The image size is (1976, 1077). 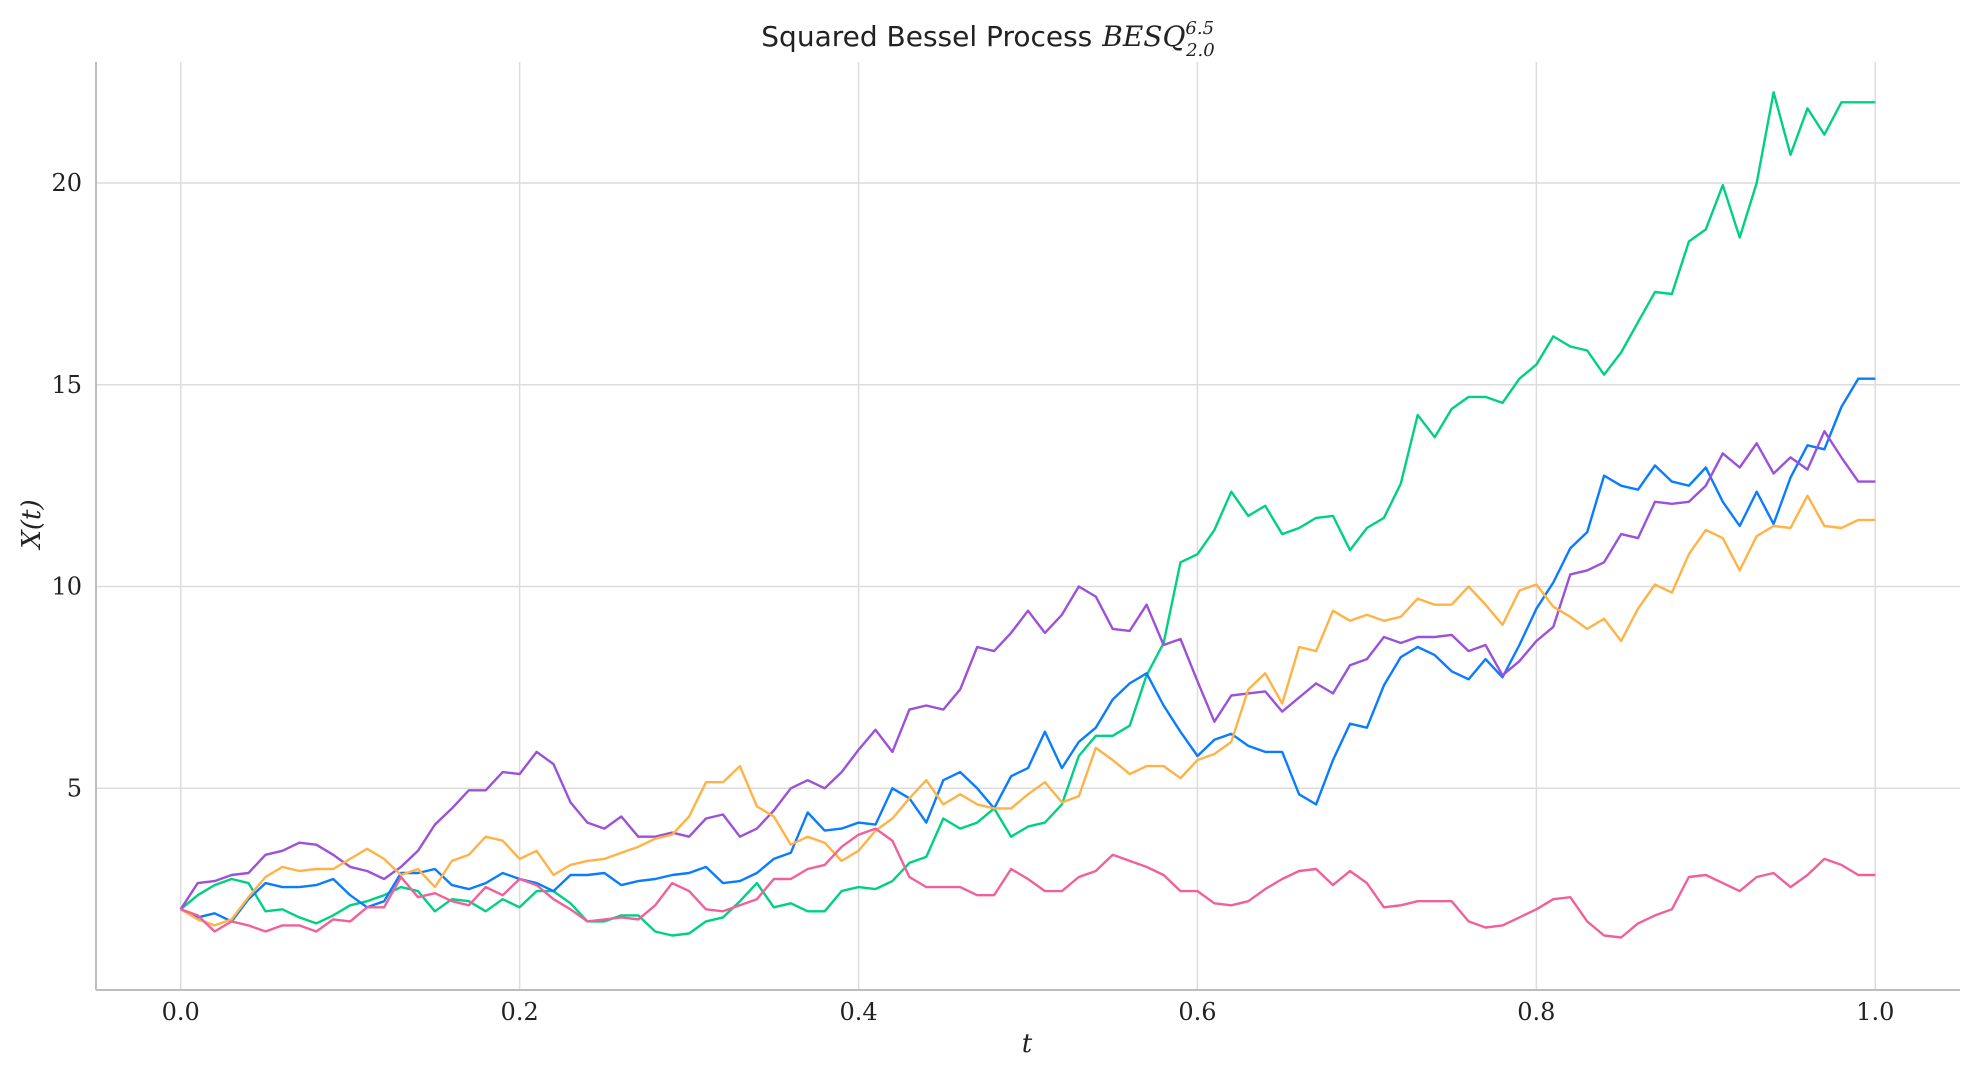 What do you see at coordinates (1028, 1012) in the screenshot?
I see `x-tick-labels: 0.0 0.2 0.4 0.6 0.8 1.0` at bounding box center [1028, 1012].